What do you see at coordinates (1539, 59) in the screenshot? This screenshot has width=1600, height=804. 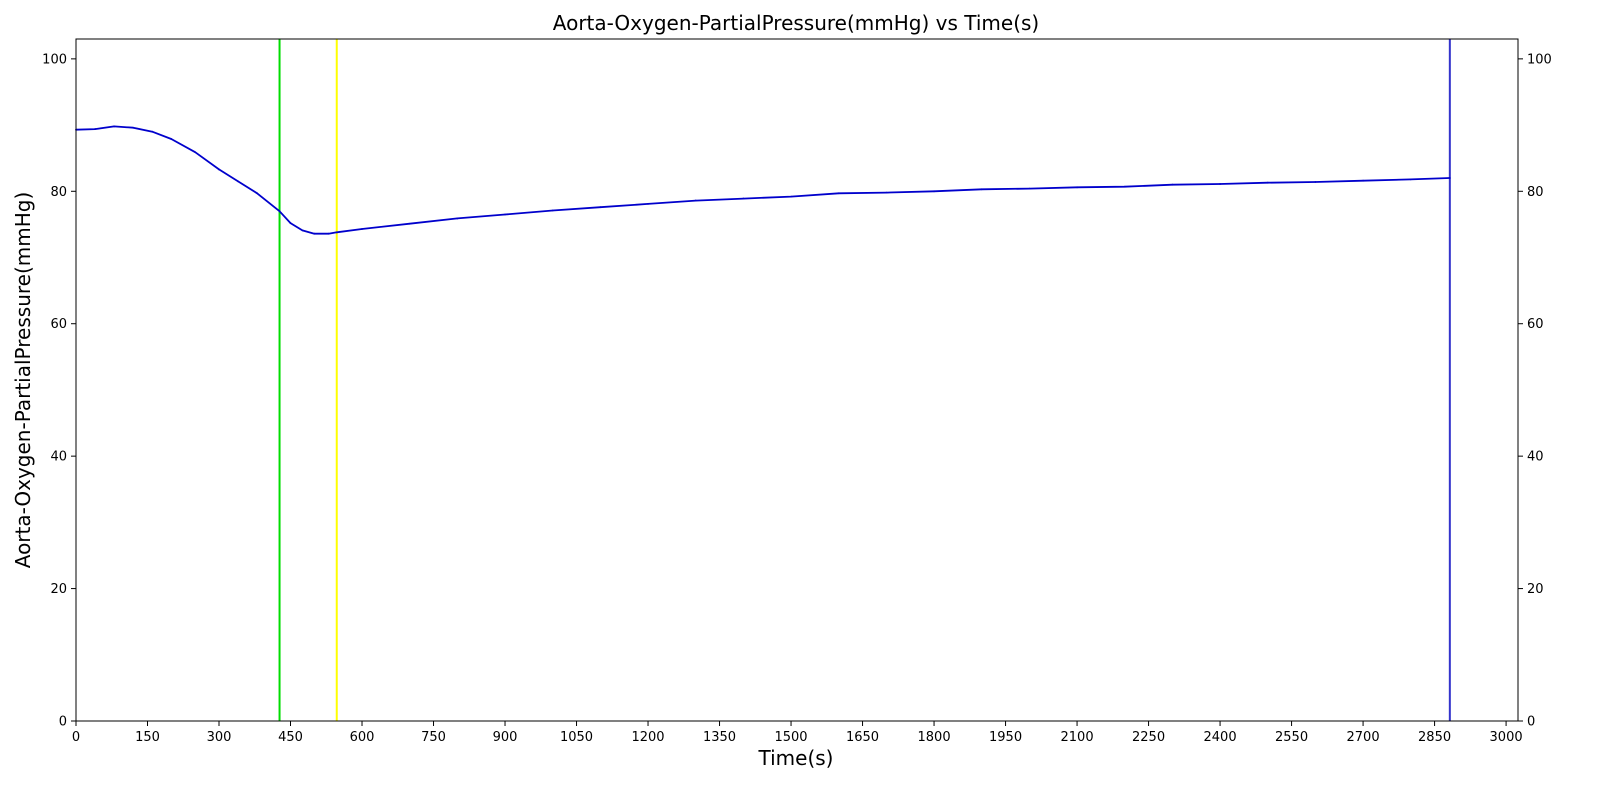 I see `y-right-tick-label: 100` at bounding box center [1539, 59].